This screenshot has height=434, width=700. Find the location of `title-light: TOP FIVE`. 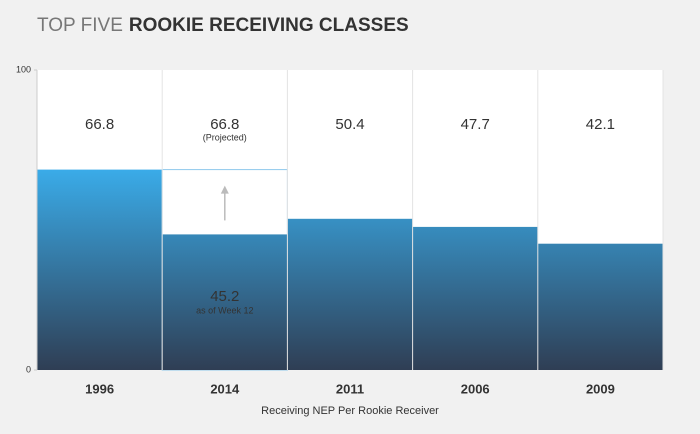

title-light: TOP FIVE is located at coordinates (80, 25).